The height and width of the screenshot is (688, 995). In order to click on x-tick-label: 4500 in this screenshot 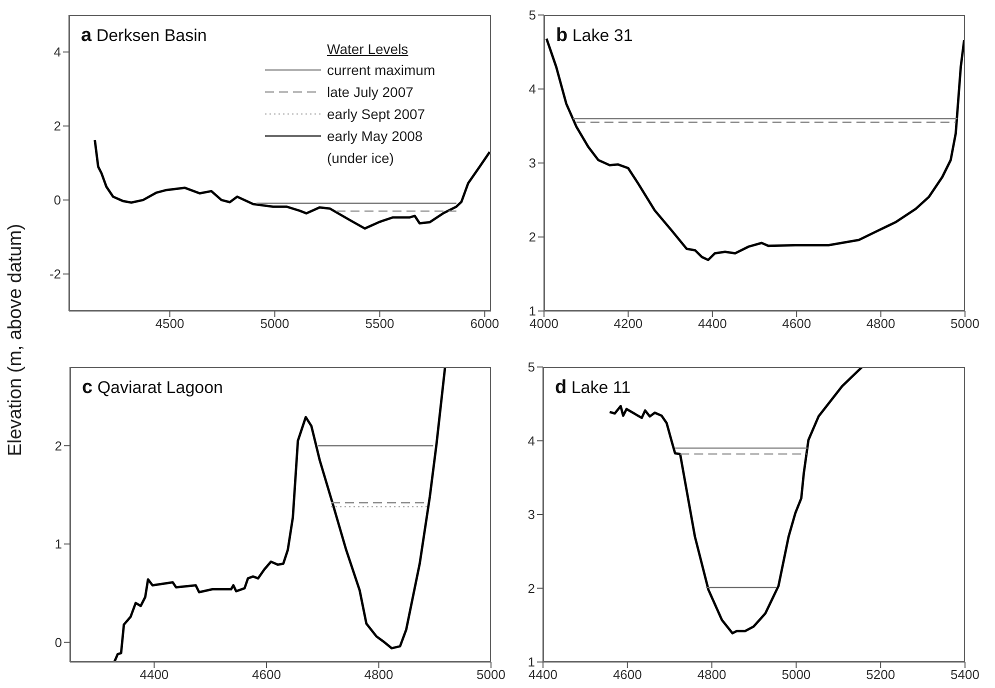, I will do `click(169, 324)`.